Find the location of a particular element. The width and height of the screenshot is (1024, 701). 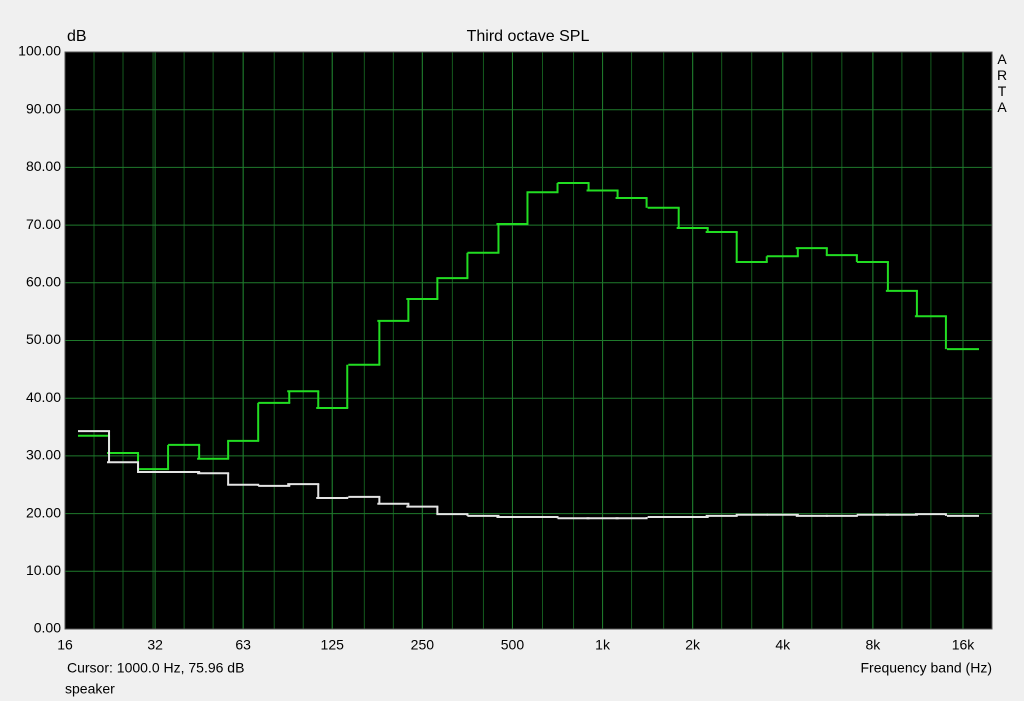

legend-entry: speaker is located at coordinates (90, 689).